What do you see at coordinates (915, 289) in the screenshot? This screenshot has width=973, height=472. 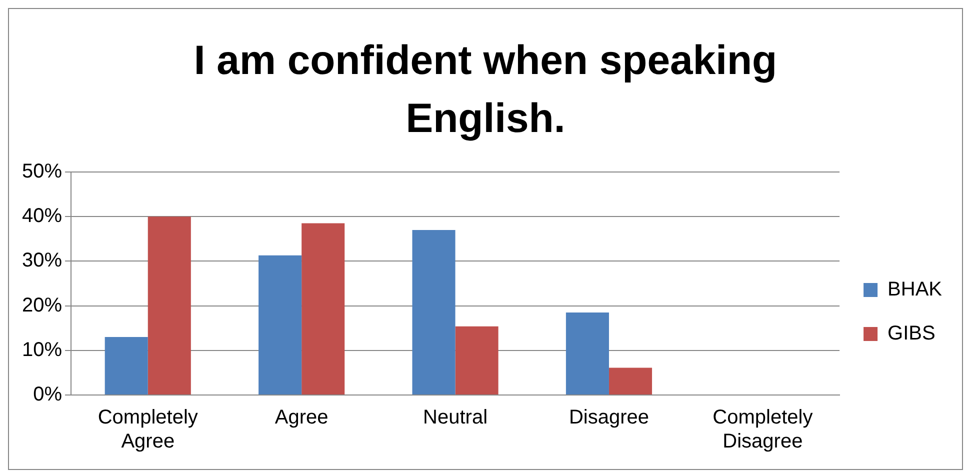 I see `legend-label: BHAK` at bounding box center [915, 289].